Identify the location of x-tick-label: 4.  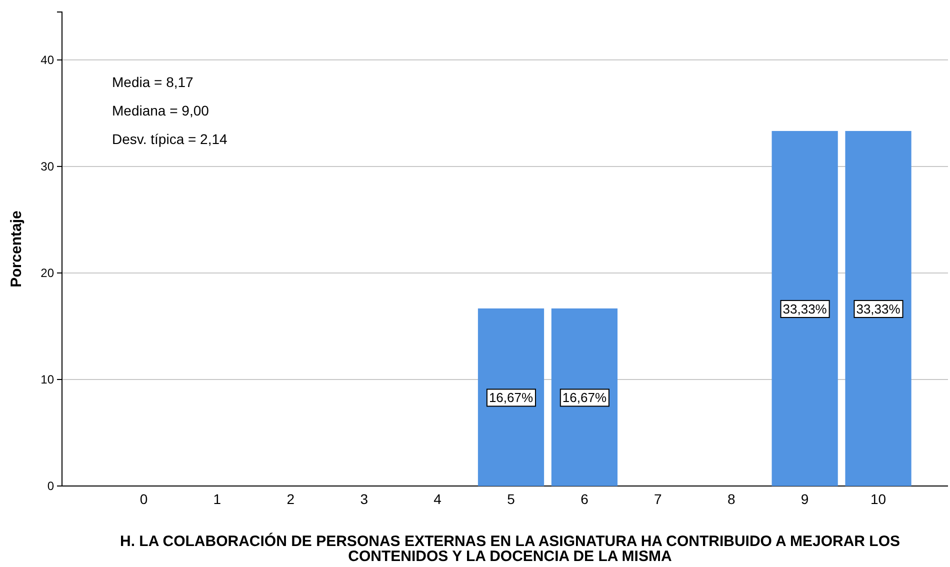
(438, 498).